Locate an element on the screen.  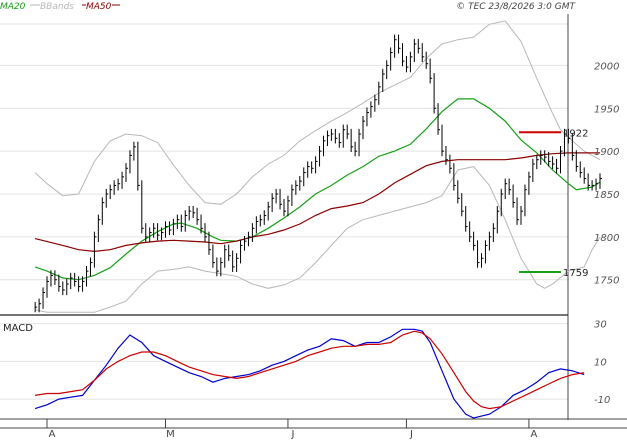
callout-label-1: 1759 is located at coordinates (575, 273).